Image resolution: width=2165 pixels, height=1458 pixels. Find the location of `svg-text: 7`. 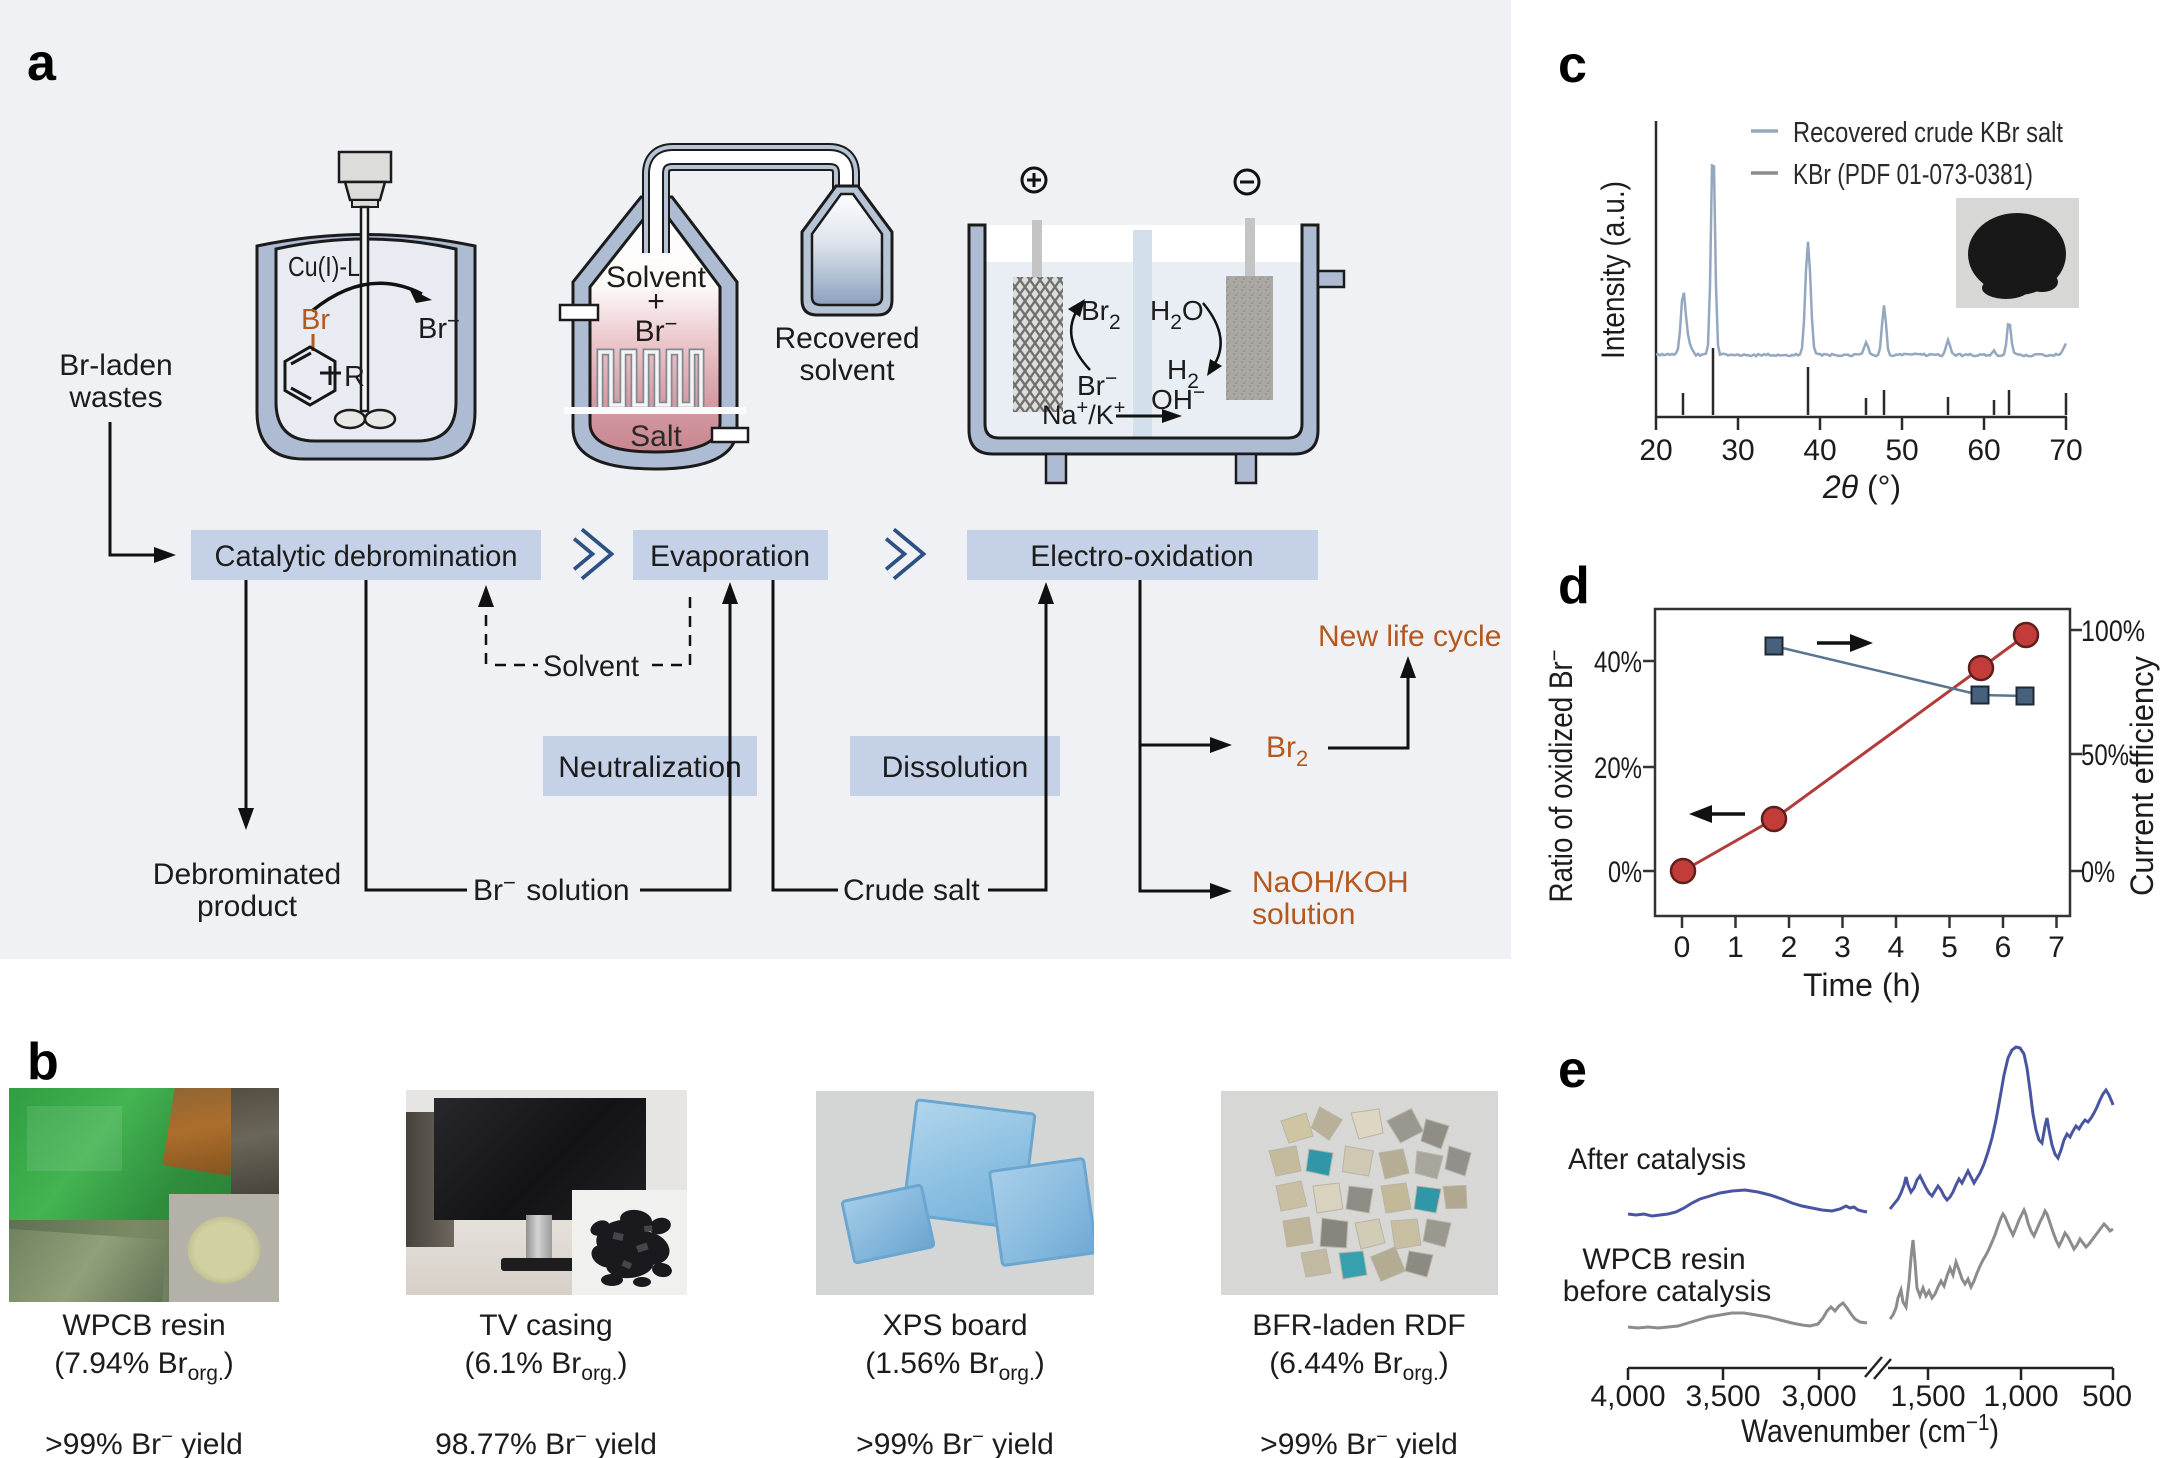

svg-text: 7 is located at coordinates (2056, 947).